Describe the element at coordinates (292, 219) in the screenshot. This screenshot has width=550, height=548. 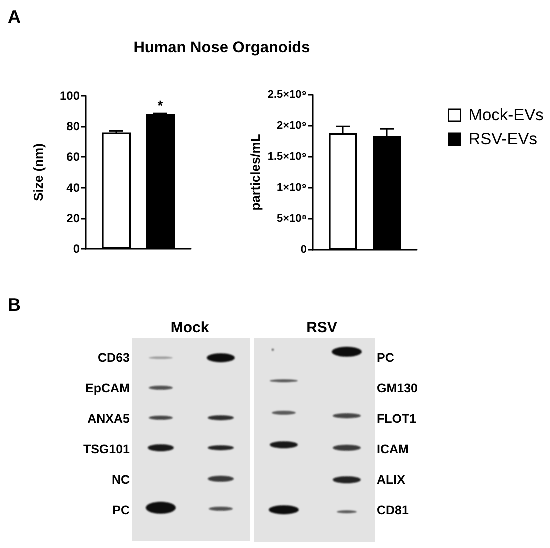
I see `y-tick-label: 5×10⁸` at that location.